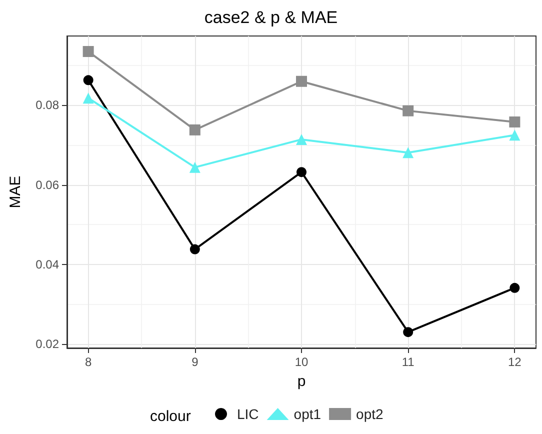 This screenshot has height=434, width=542. I want to click on legend-label: LIC, so click(248, 414).